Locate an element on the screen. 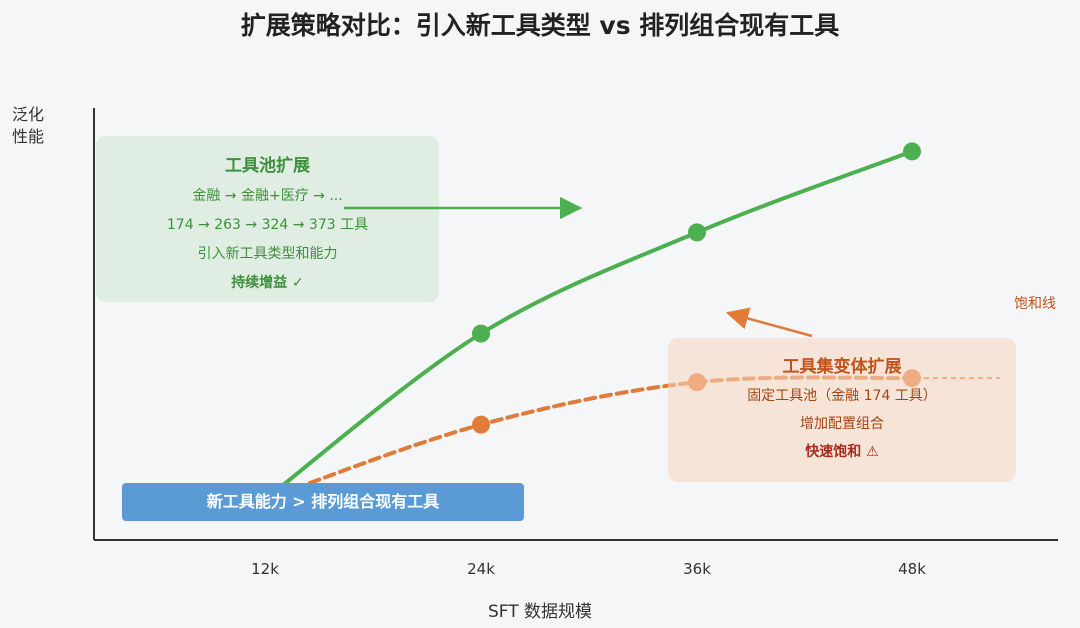 The image size is (1080, 628). conclusion-banner: 新工具能力 > 排列组合现有工具 is located at coordinates (323, 502).